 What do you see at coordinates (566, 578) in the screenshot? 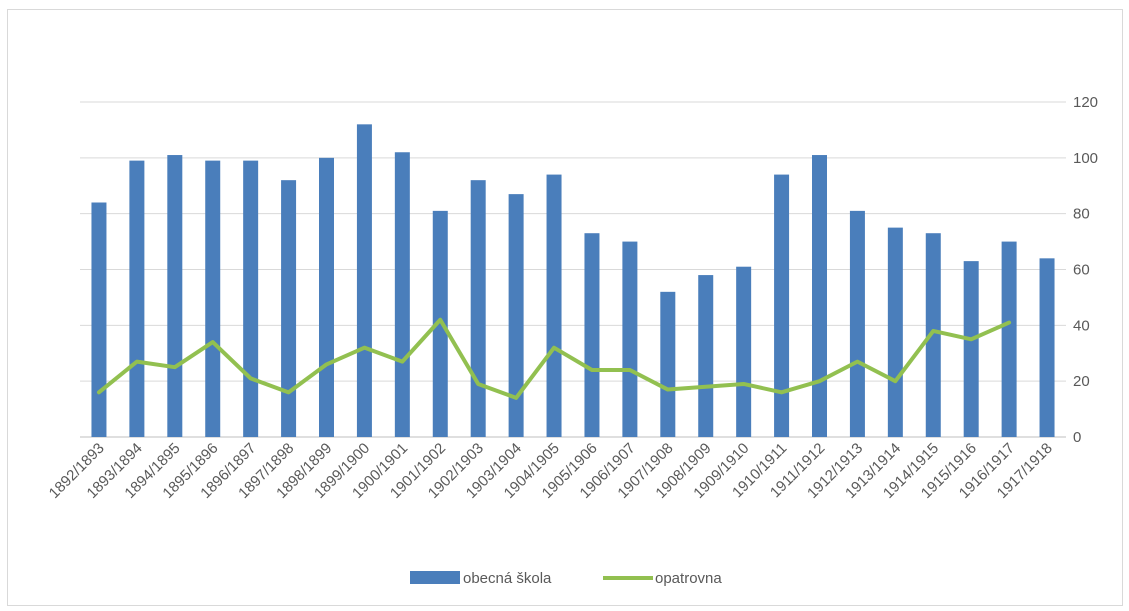
I see `legend: obecná škola opatrovna` at bounding box center [566, 578].